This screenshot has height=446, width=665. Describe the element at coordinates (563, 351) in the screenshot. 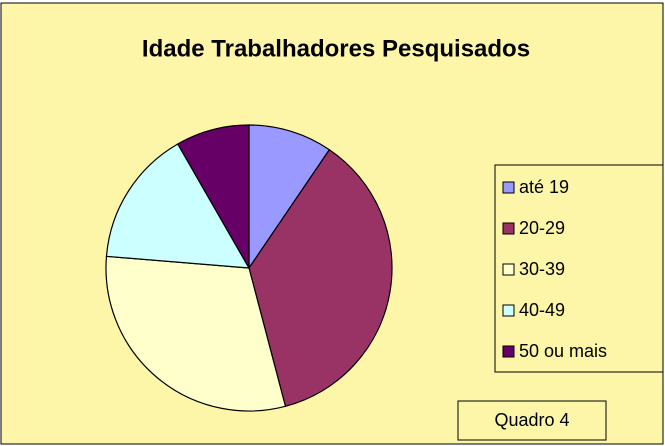

I see `legend-label: 50 ou mais` at that location.